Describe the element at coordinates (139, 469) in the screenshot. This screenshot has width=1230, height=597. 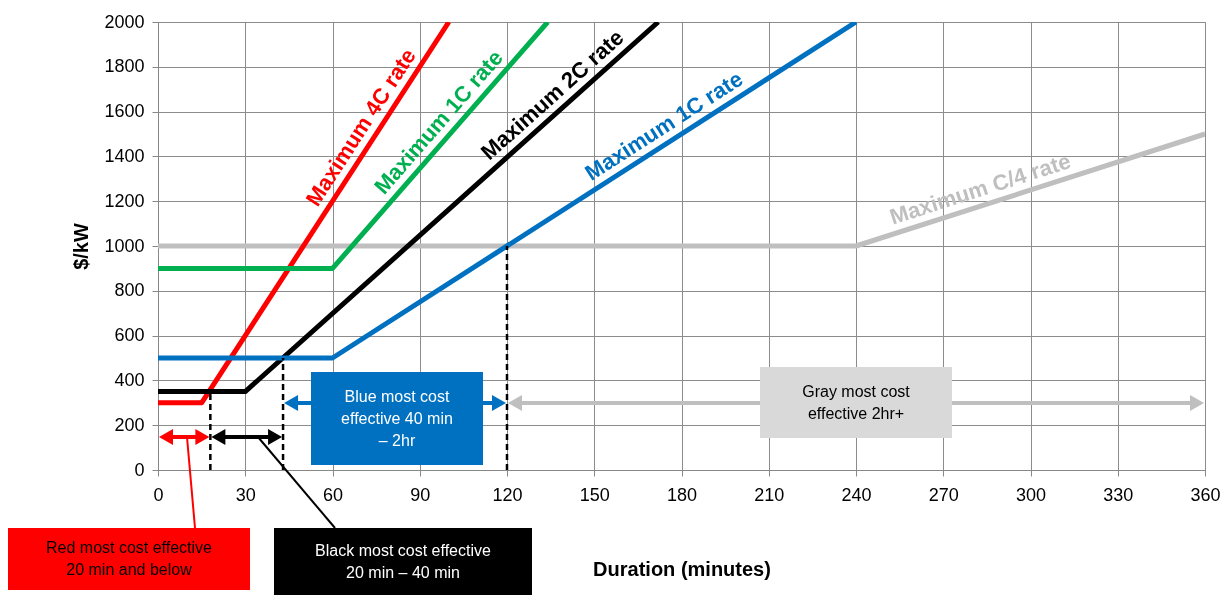
I see `y-tick-label: 0` at that location.